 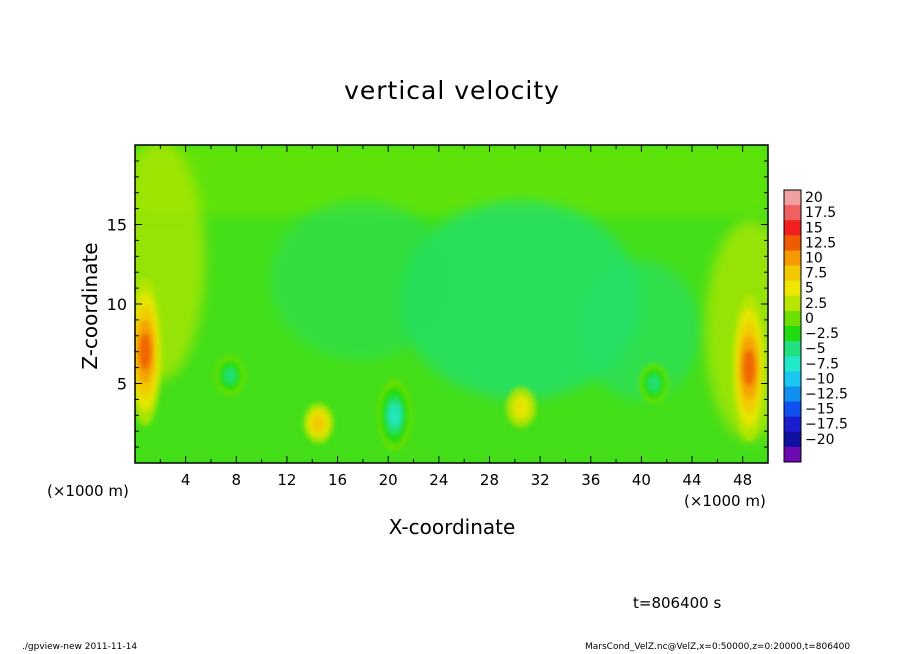 I want to click on y-tick-label: 10, so click(x=117, y=304).